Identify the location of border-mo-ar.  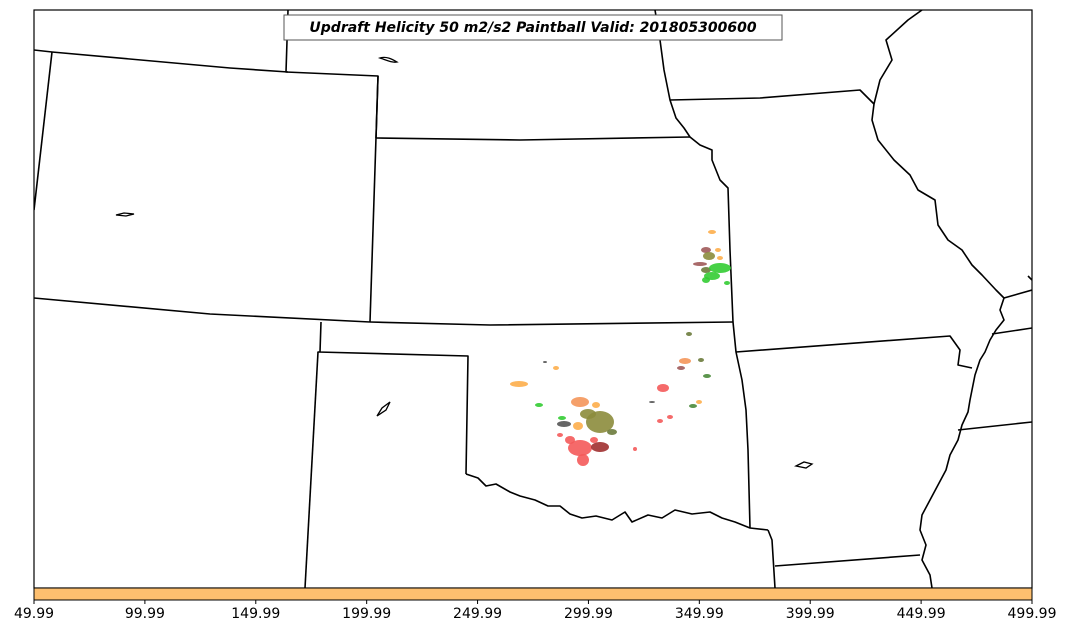
(854, 352).